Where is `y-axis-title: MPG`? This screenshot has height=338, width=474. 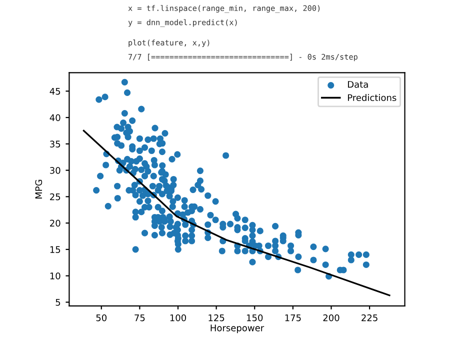
y-axis-title: MPG is located at coordinates (38, 189).